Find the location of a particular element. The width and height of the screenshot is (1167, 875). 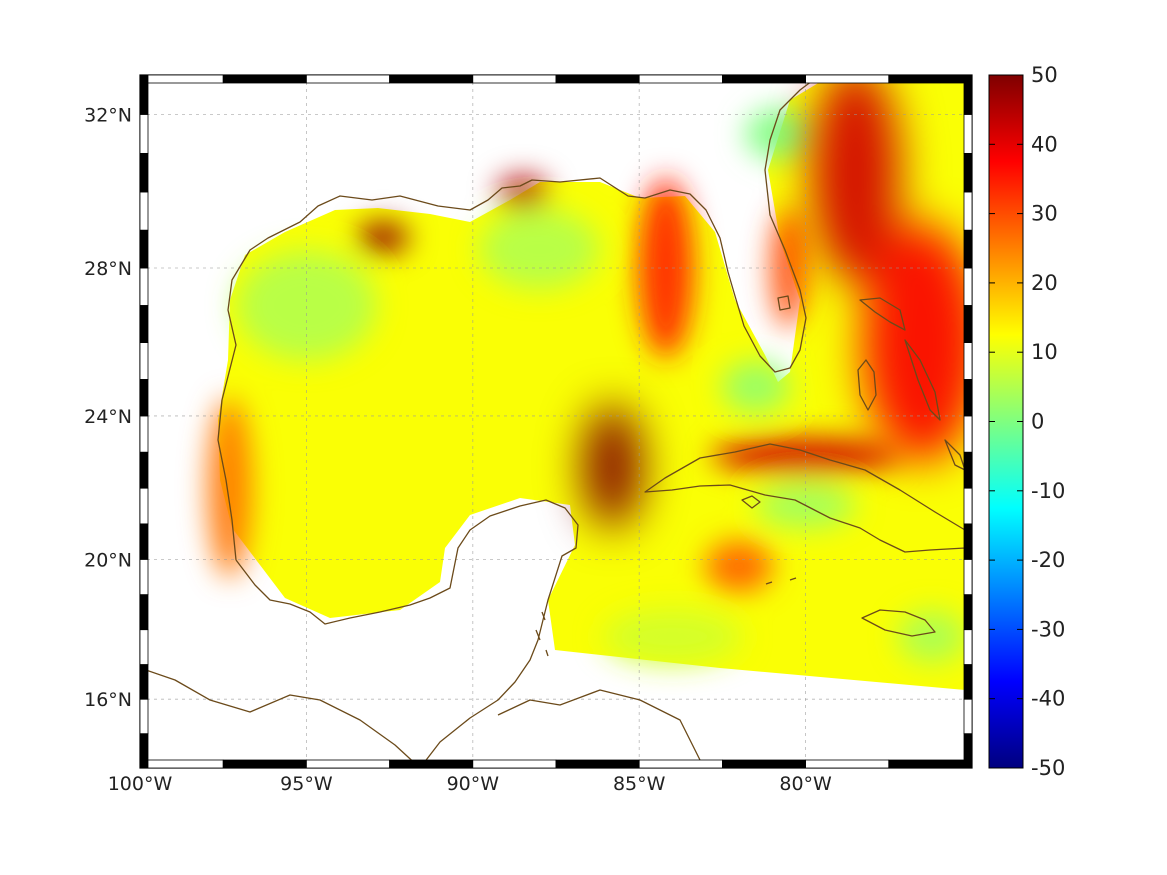

field-feature-loop-current is located at coordinates (612, 466).